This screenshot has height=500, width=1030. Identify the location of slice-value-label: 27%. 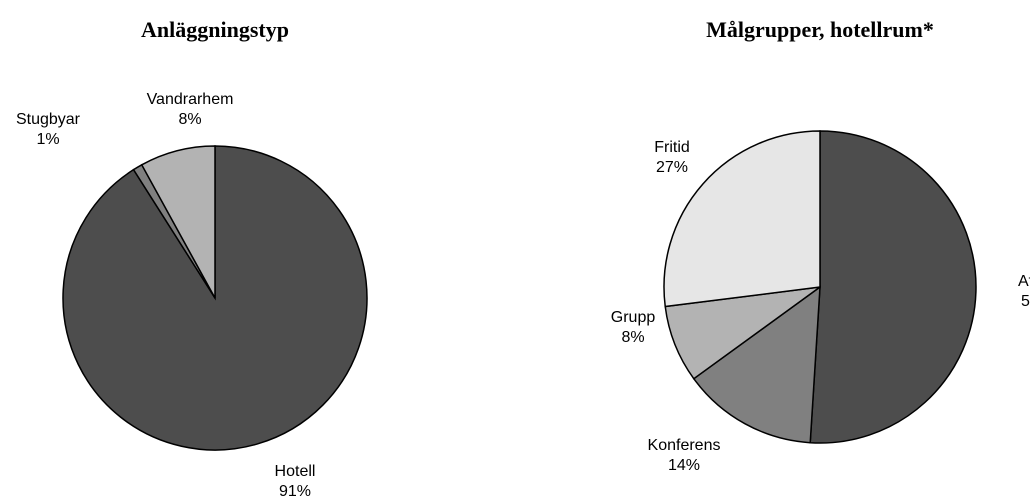
(672, 167).